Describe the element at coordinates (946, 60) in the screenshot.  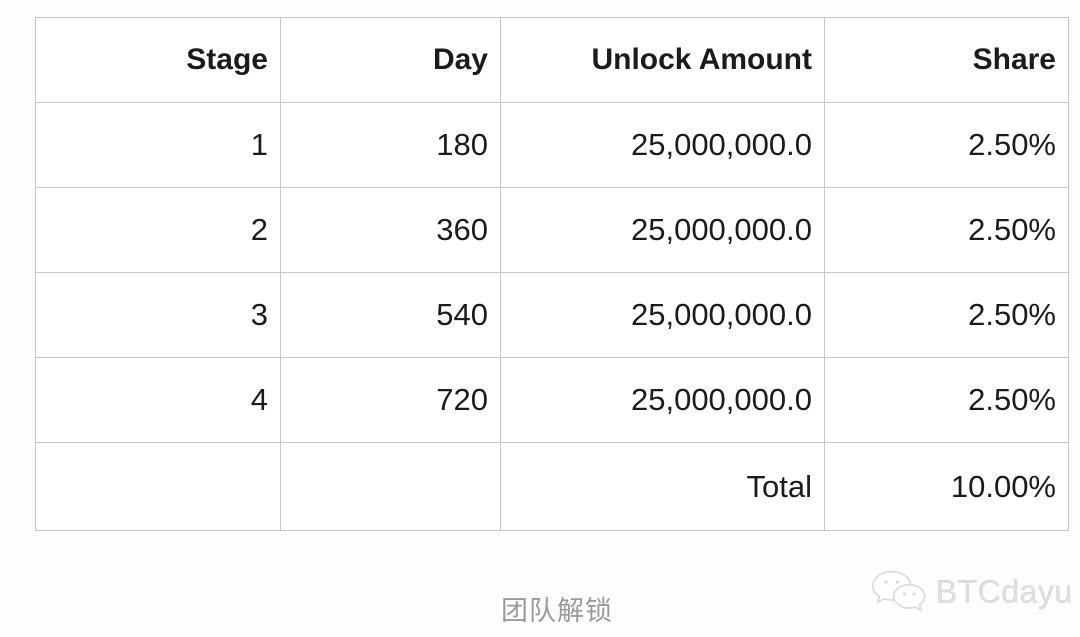
I see `column-header-share: Share` at that location.